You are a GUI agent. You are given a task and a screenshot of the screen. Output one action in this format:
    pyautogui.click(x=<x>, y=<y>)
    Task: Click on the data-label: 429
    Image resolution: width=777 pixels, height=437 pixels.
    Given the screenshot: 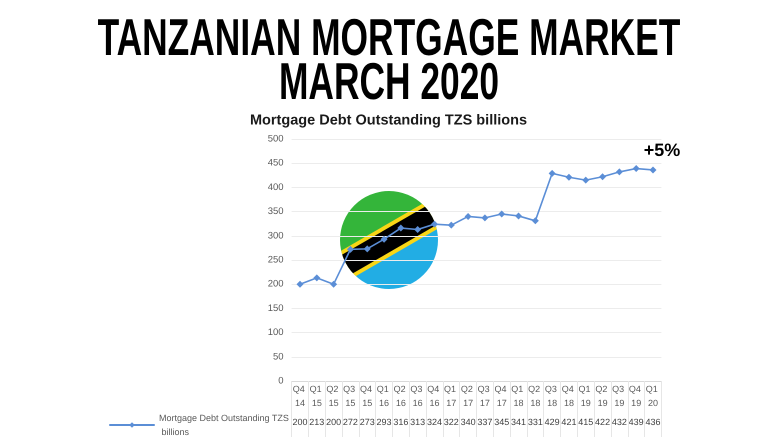 What is the action you would take?
    pyautogui.click(x=552, y=422)
    